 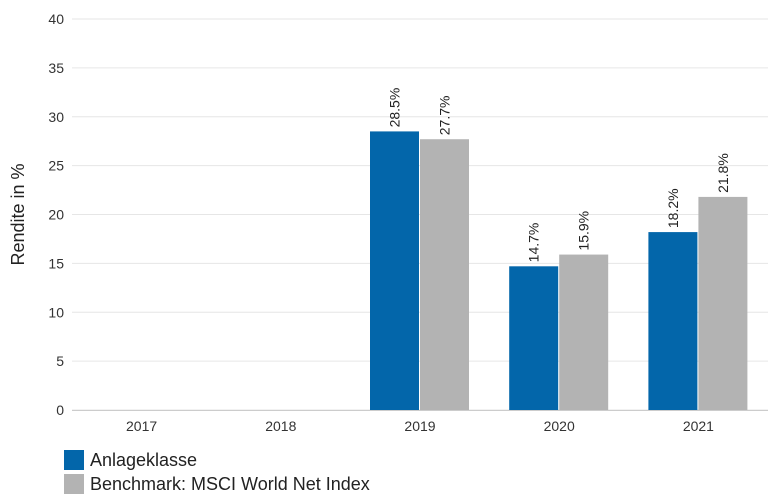 I want to click on x-tick-label: 2020, so click(x=559, y=426).